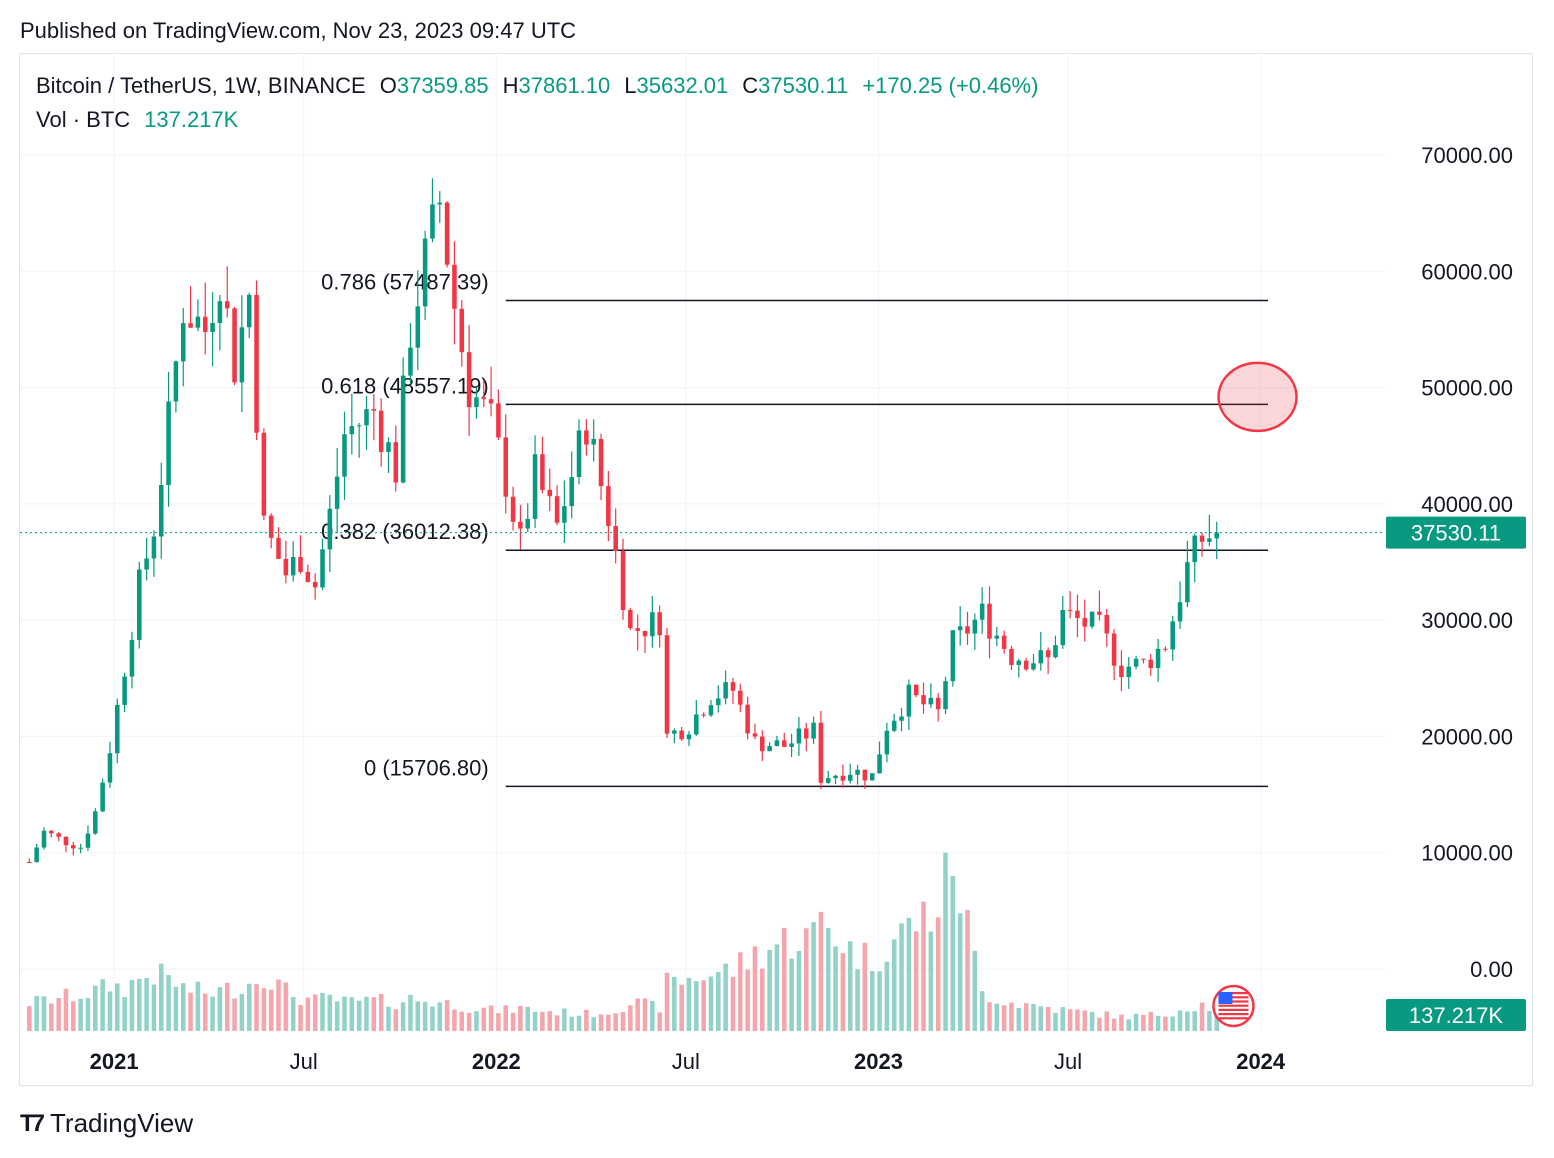 Image resolution: width=1554 pixels, height=1158 pixels. Describe the element at coordinates (750, 85) in the screenshot. I see `close-label: C` at that location.